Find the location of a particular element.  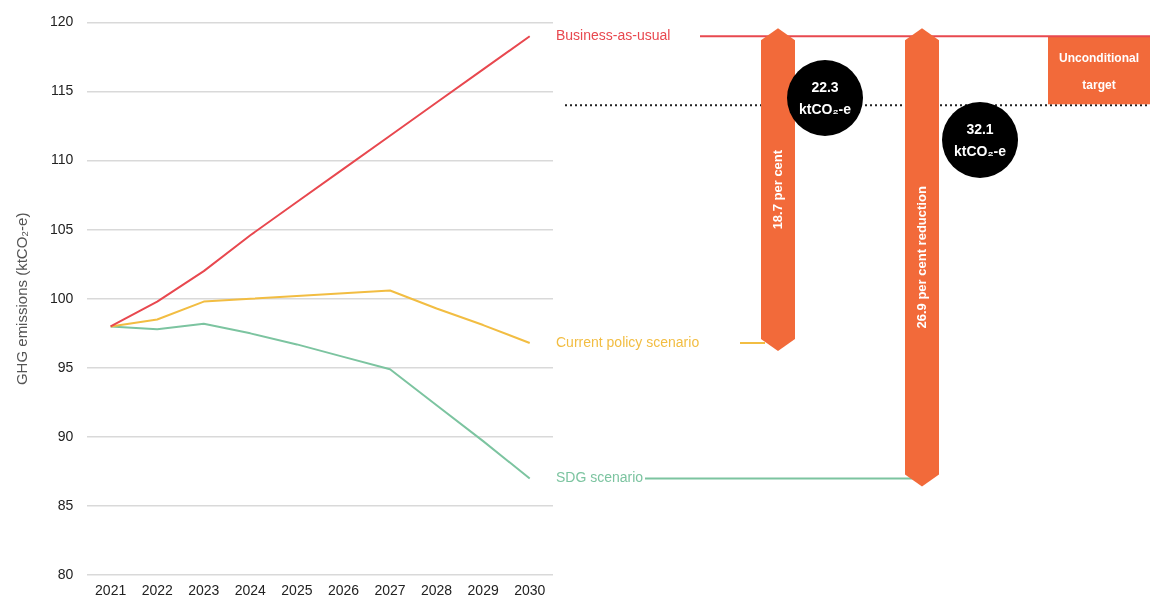

y-tick-label: 115 is located at coordinates (62, 90).